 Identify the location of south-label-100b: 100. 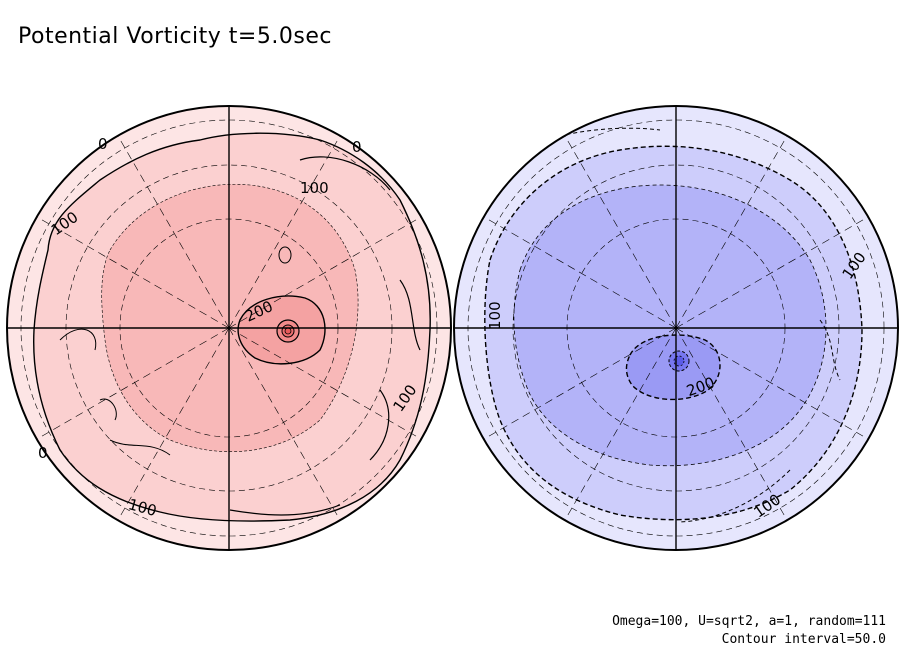
(495, 315).